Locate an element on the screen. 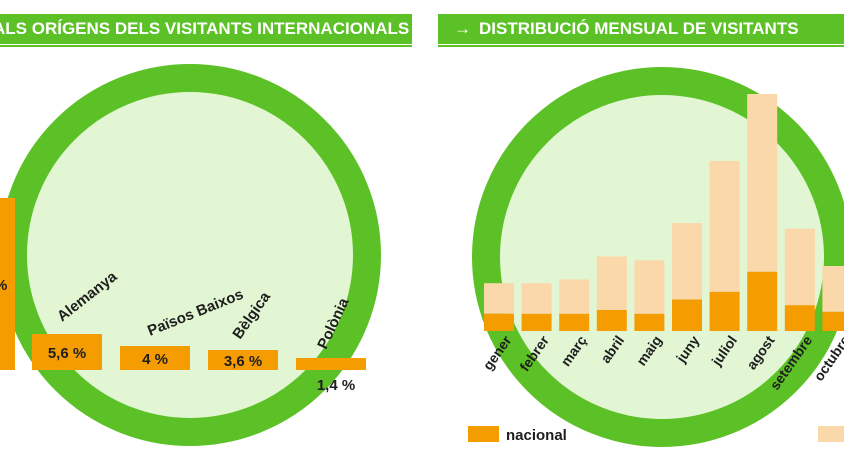 Image resolution: width=844 pixels, height=474 pixels. header-right-text: DISTRIBUCIÓ MENSUAL DE VISITANTS is located at coordinates (639, 28).